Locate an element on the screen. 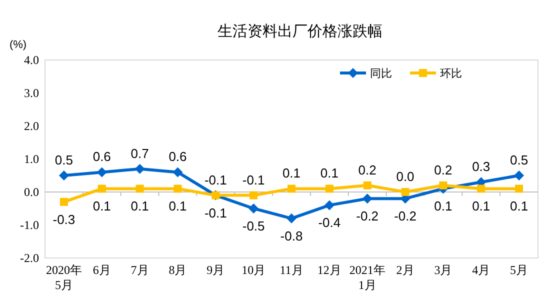 This screenshot has height=308, width=554. y-tick-label: 0.0 is located at coordinates (31, 192).